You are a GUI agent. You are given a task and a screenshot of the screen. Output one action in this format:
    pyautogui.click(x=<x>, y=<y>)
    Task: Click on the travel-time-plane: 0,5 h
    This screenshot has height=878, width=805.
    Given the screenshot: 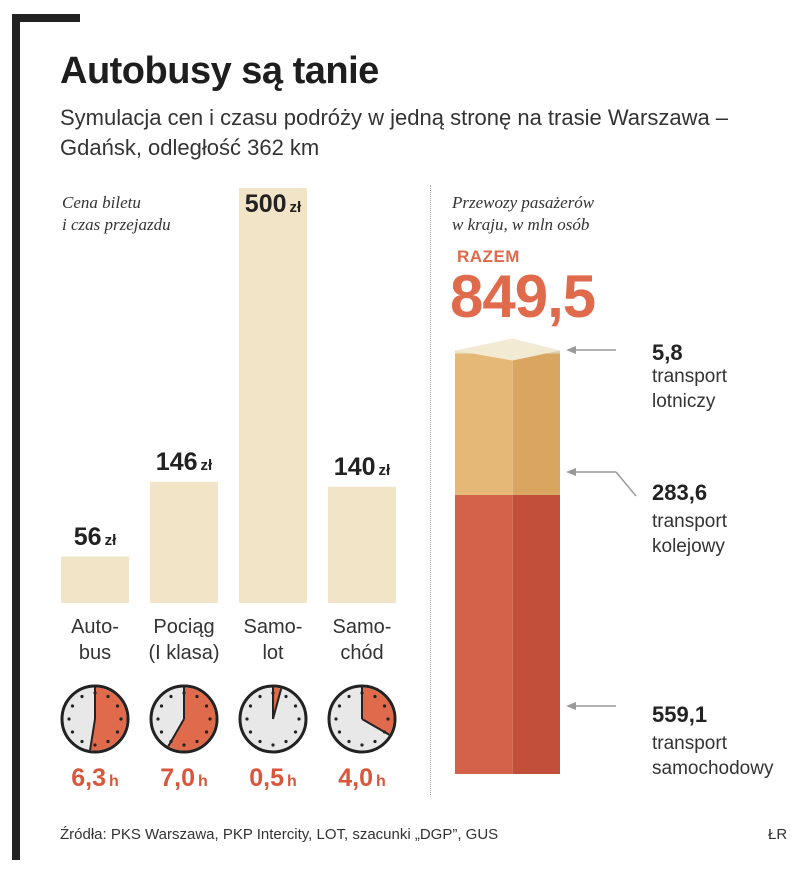 What is the action you would take?
    pyautogui.click(x=273, y=778)
    